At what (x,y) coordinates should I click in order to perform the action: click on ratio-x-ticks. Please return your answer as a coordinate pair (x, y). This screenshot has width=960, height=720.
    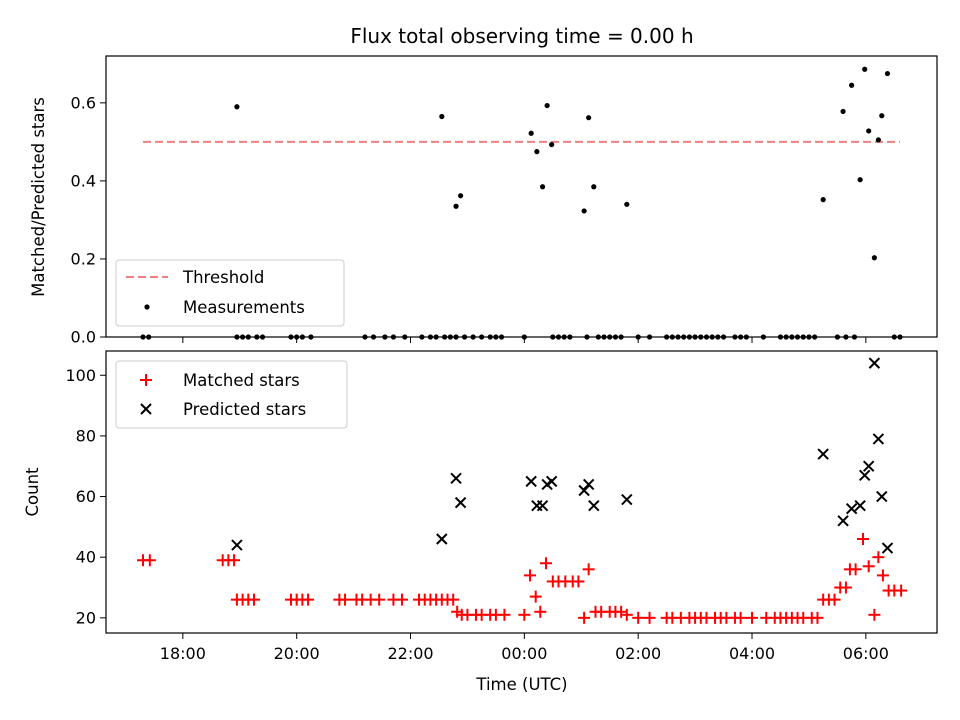
    Looking at the image, I should click on (524, 340).